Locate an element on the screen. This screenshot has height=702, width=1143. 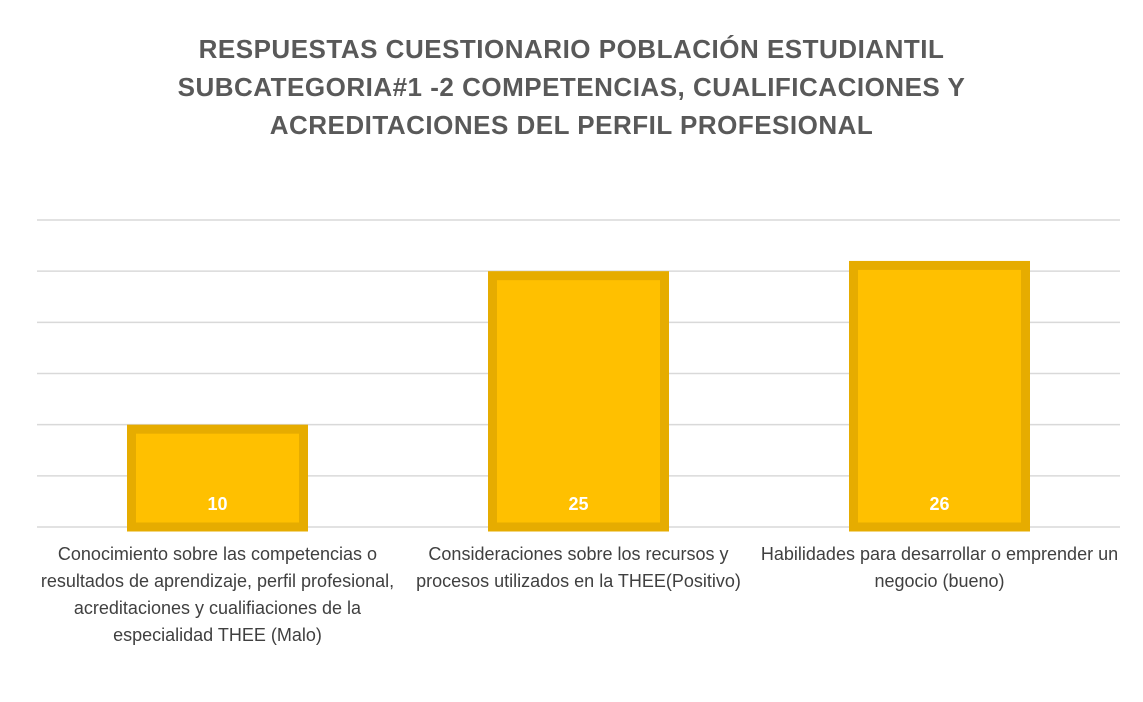
value-label: 26 is located at coordinates (939, 504).